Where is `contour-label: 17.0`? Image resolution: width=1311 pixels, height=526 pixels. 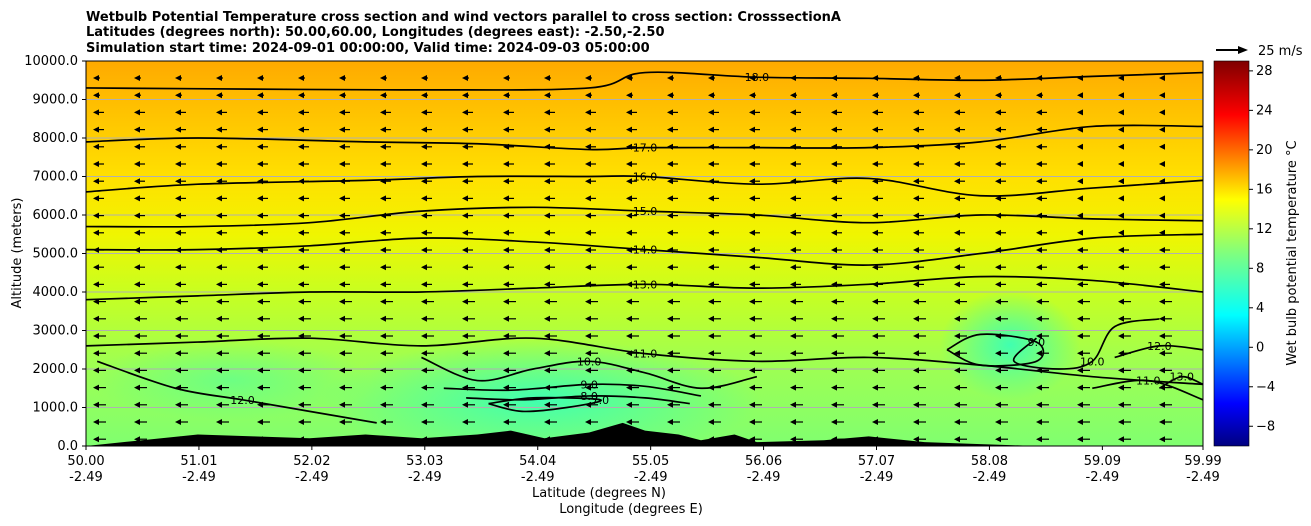
contour-label: 17.0 is located at coordinates (645, 148).